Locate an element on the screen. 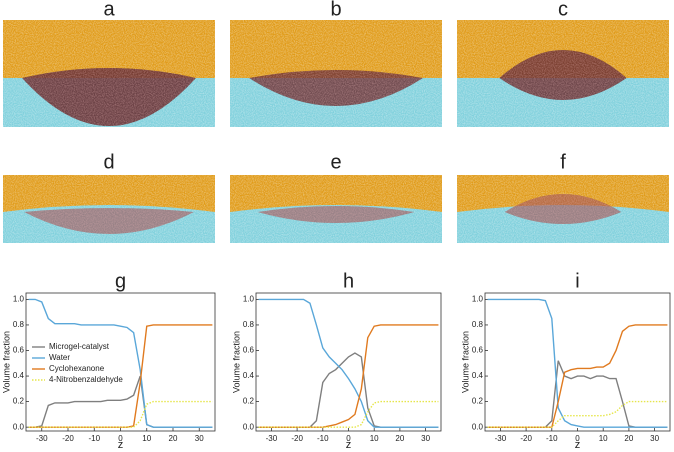 This screenshot has height=452, width=674. chart-title: g is located at coordinates (120, 281).